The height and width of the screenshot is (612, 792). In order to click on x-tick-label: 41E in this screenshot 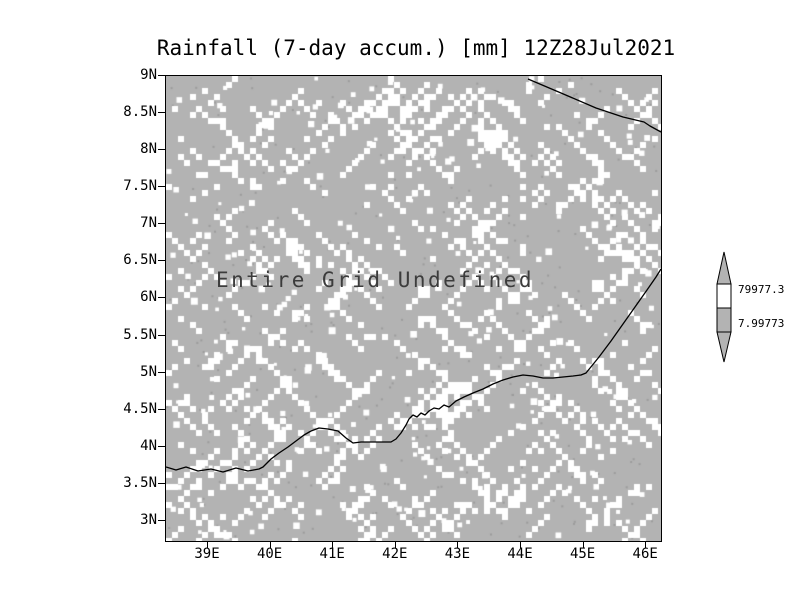, I will do `click(332, 554)`.